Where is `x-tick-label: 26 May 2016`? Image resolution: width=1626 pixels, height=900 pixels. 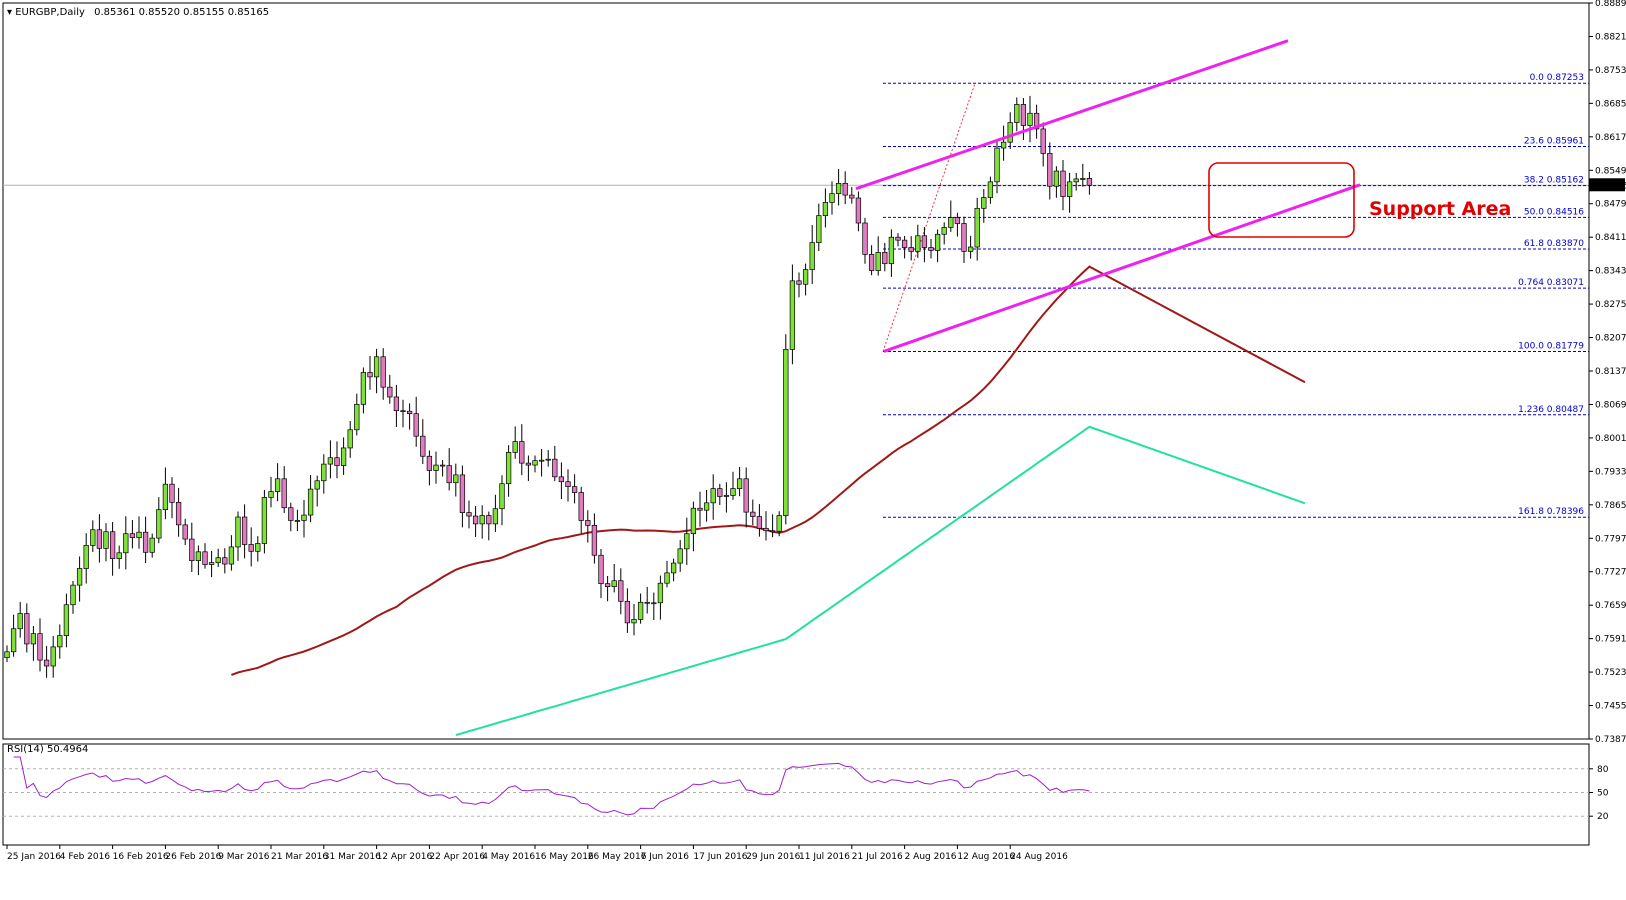 x-tick-label: 26 May 2016 is located at coordinates (617, 857).